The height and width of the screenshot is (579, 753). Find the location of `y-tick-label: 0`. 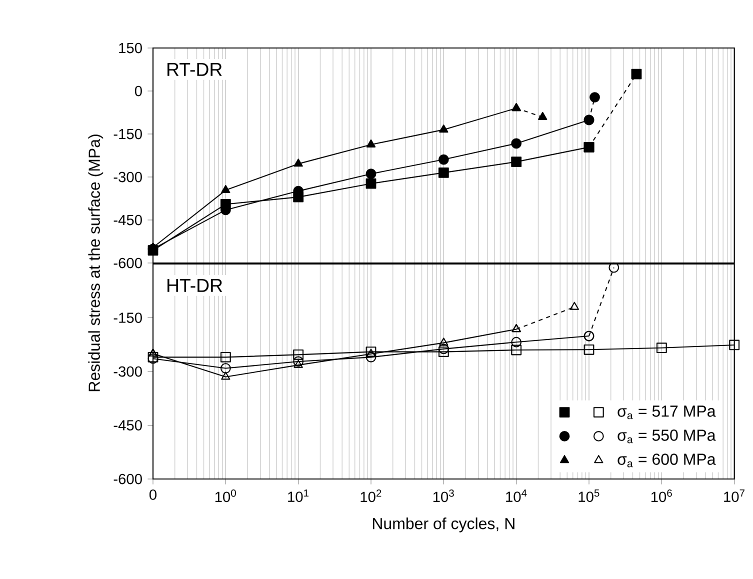

y-tick-label: 0 is located at coordinates (138, 91).